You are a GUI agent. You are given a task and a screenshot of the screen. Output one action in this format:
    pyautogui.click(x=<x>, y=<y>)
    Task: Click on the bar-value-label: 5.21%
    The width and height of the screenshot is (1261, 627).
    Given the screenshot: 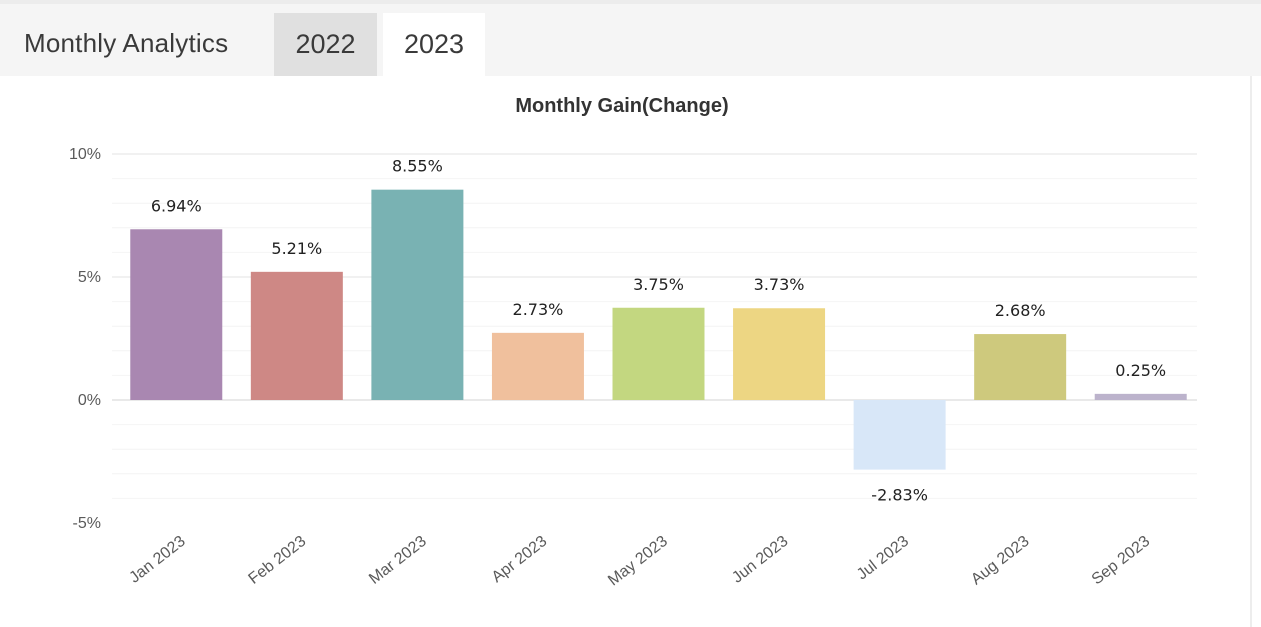 What is the action you would take?
    pyautogui.click(x=296, y=248)
    